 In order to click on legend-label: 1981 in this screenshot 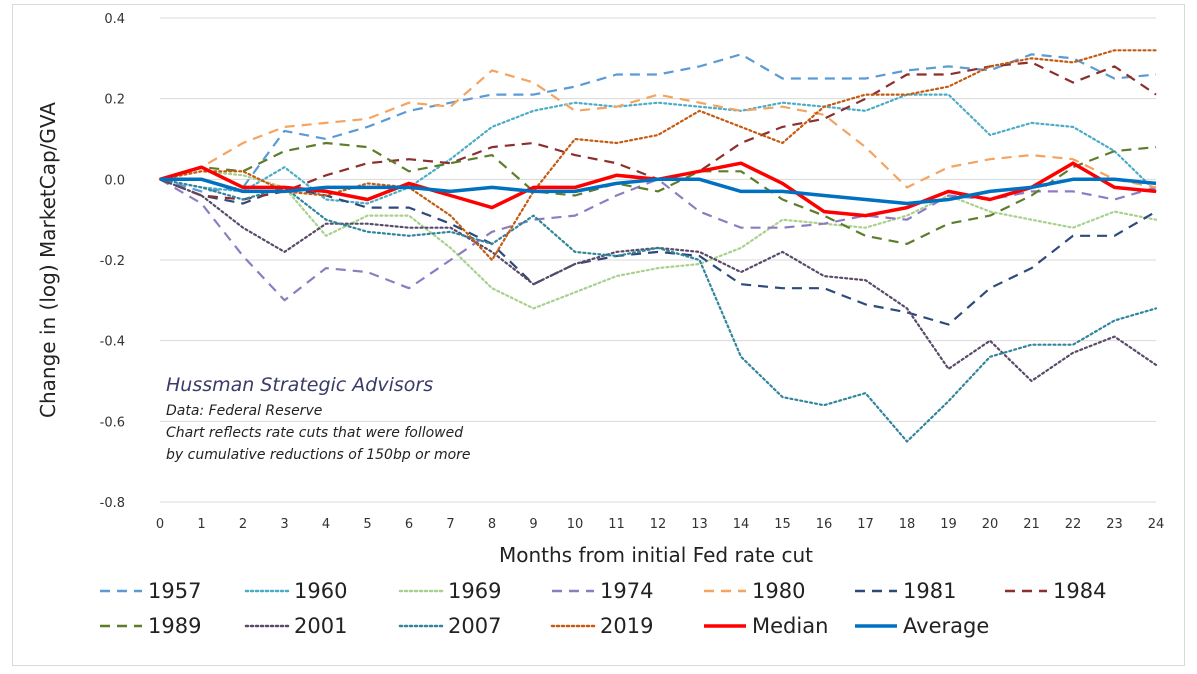, I will do `click(929, 591)`.